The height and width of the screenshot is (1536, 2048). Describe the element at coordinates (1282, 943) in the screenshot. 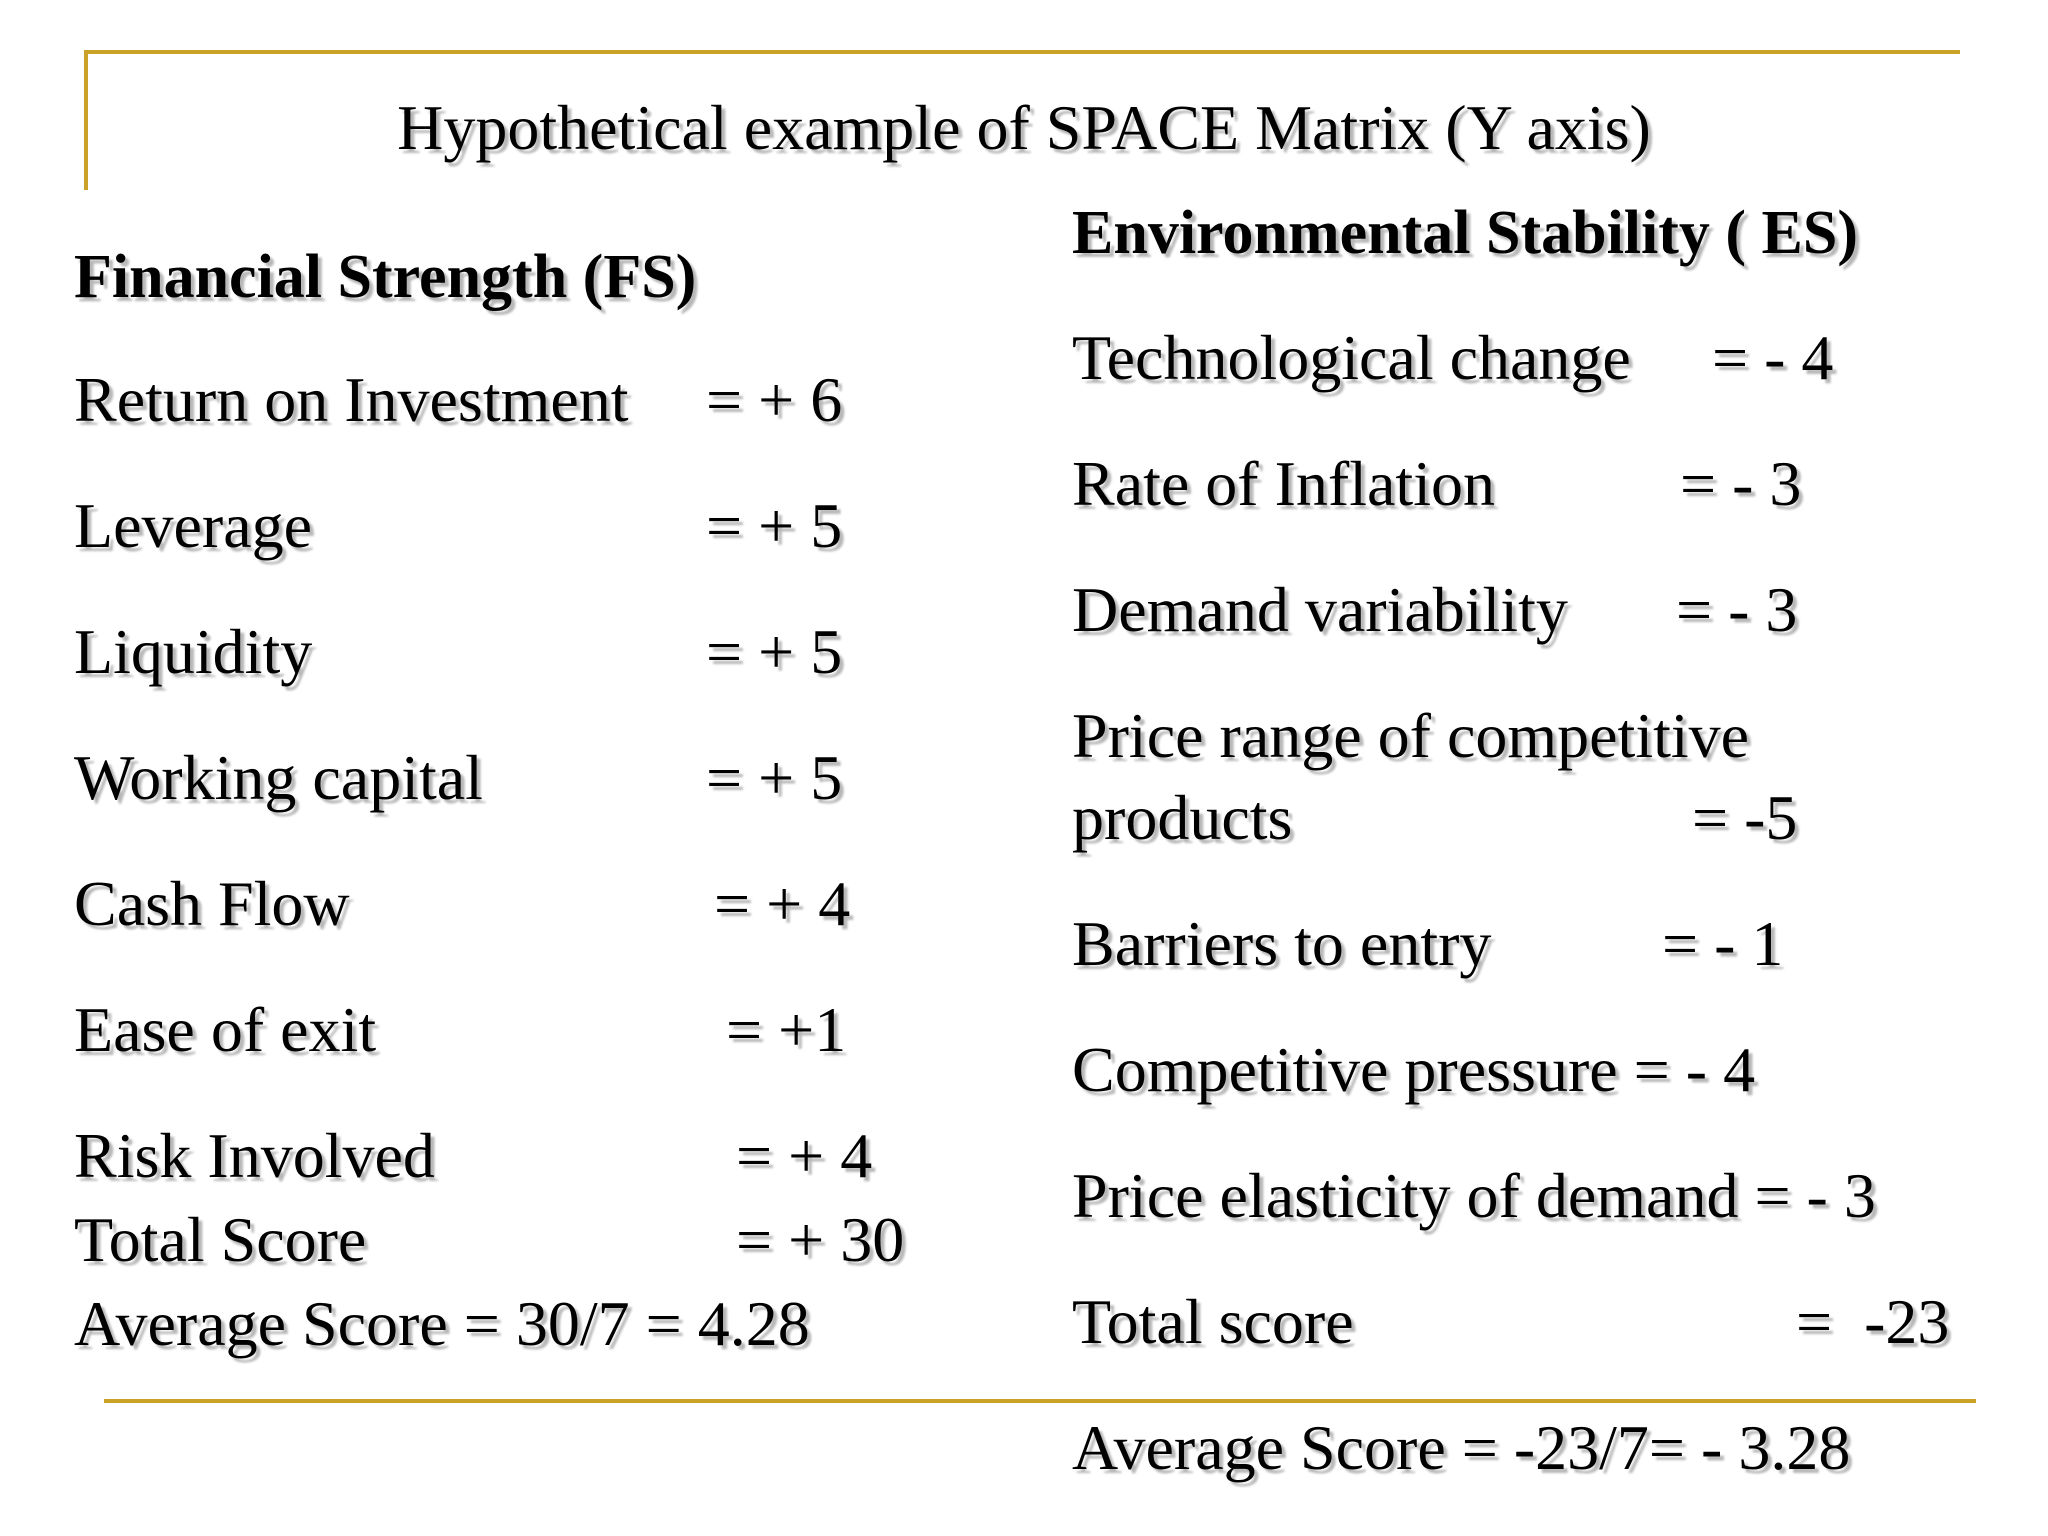

I see `es-item-label: Barriers to entry` at that location.